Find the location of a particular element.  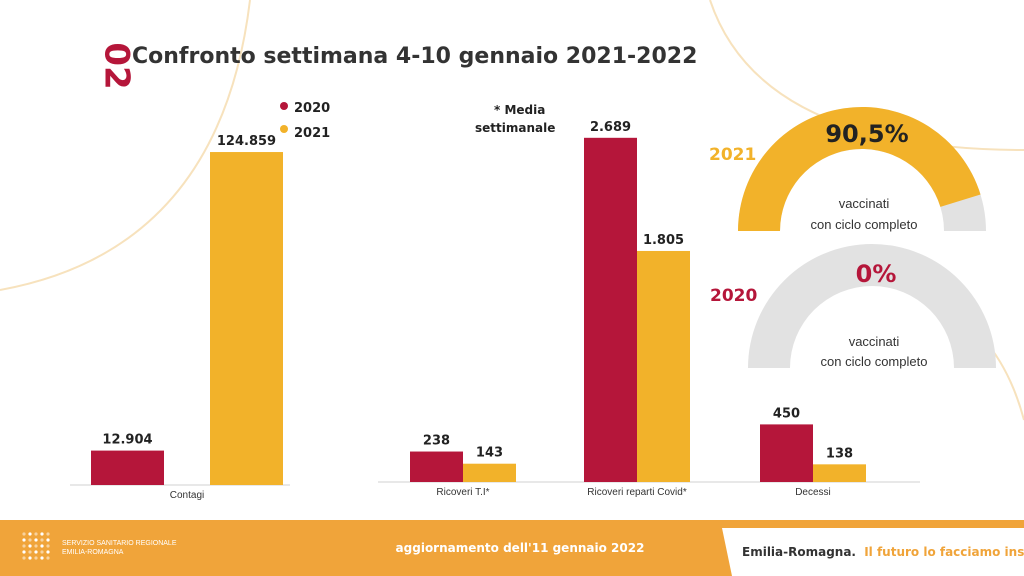

footer-brand-panel is located at coordinates (873, 552).